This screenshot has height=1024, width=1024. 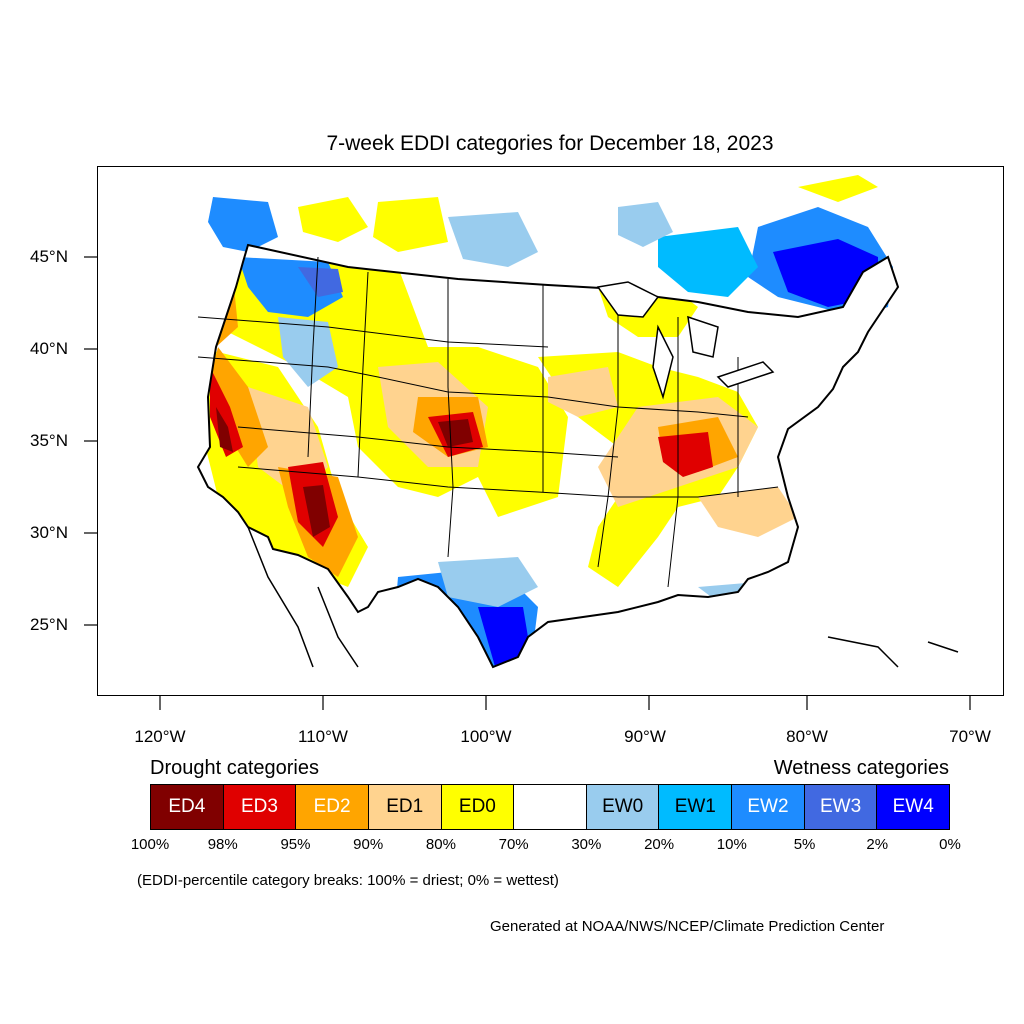 I want to click on legend-cell-ew0: EW0, so click(x=623, y=807).